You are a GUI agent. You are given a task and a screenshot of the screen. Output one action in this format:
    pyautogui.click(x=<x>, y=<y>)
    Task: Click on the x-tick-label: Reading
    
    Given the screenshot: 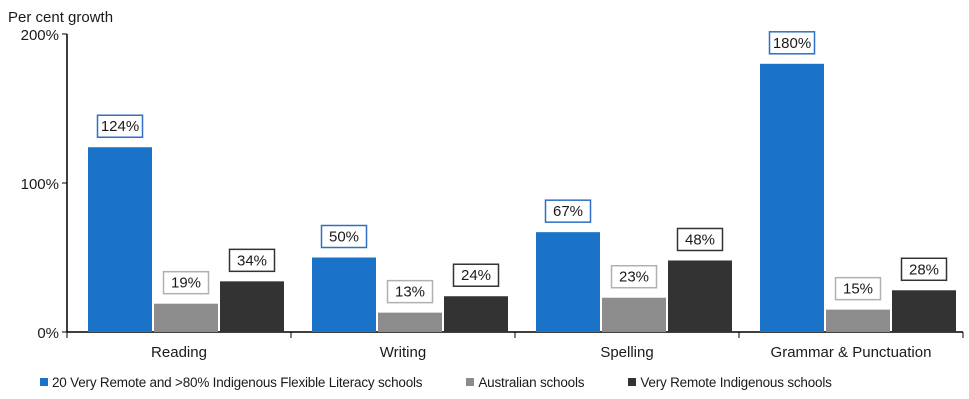 What is the action you would take?
    pyautogui.click(x=179, y=352)
    